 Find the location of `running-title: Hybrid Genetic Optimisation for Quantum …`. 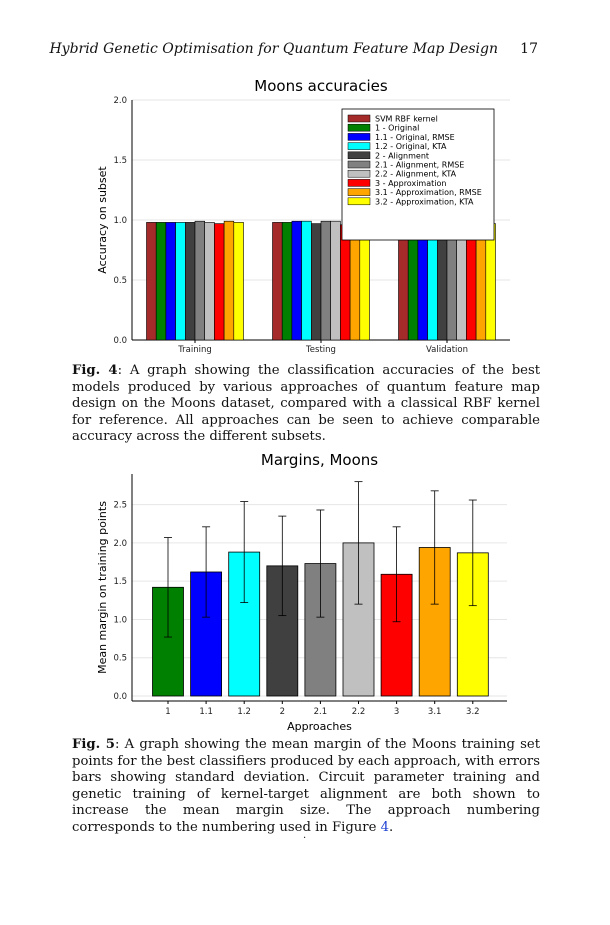

running-title: Hybrid Genetic Optimisation for Quantum … is located at coordinates (273, 49).